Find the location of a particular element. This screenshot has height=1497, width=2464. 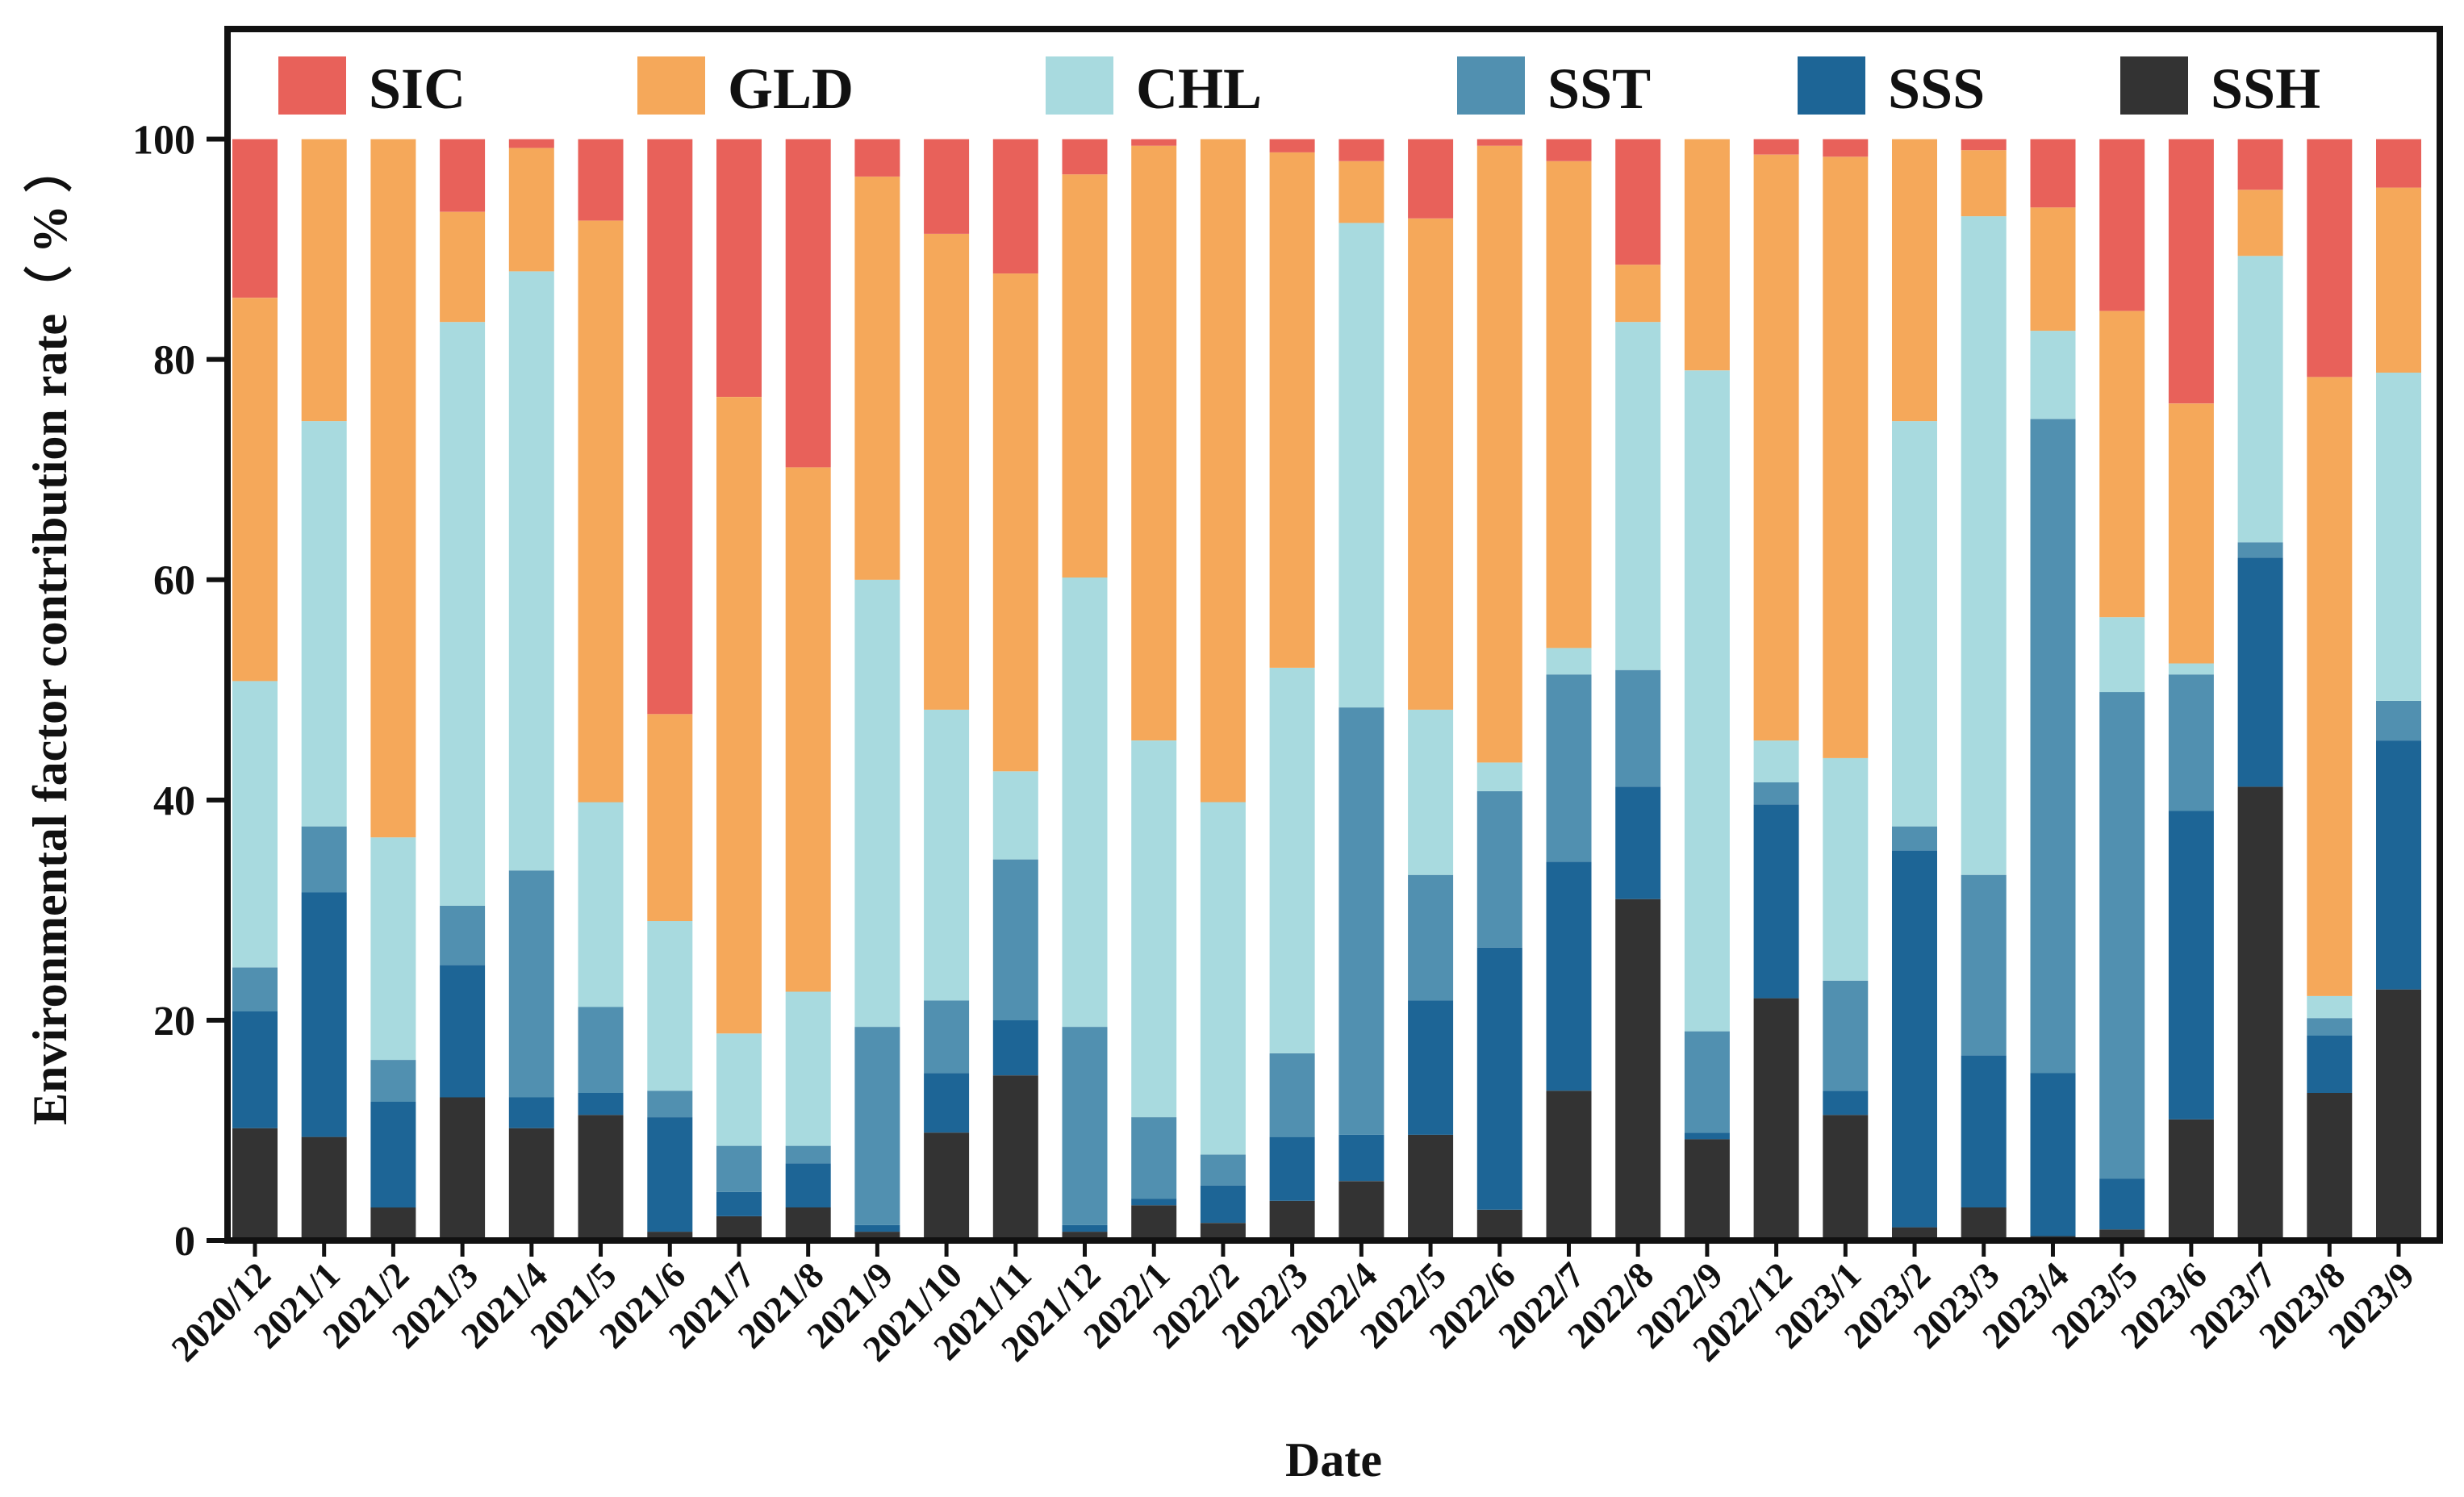

y-tick-label: 20 is located at coordinates (174, 1022).